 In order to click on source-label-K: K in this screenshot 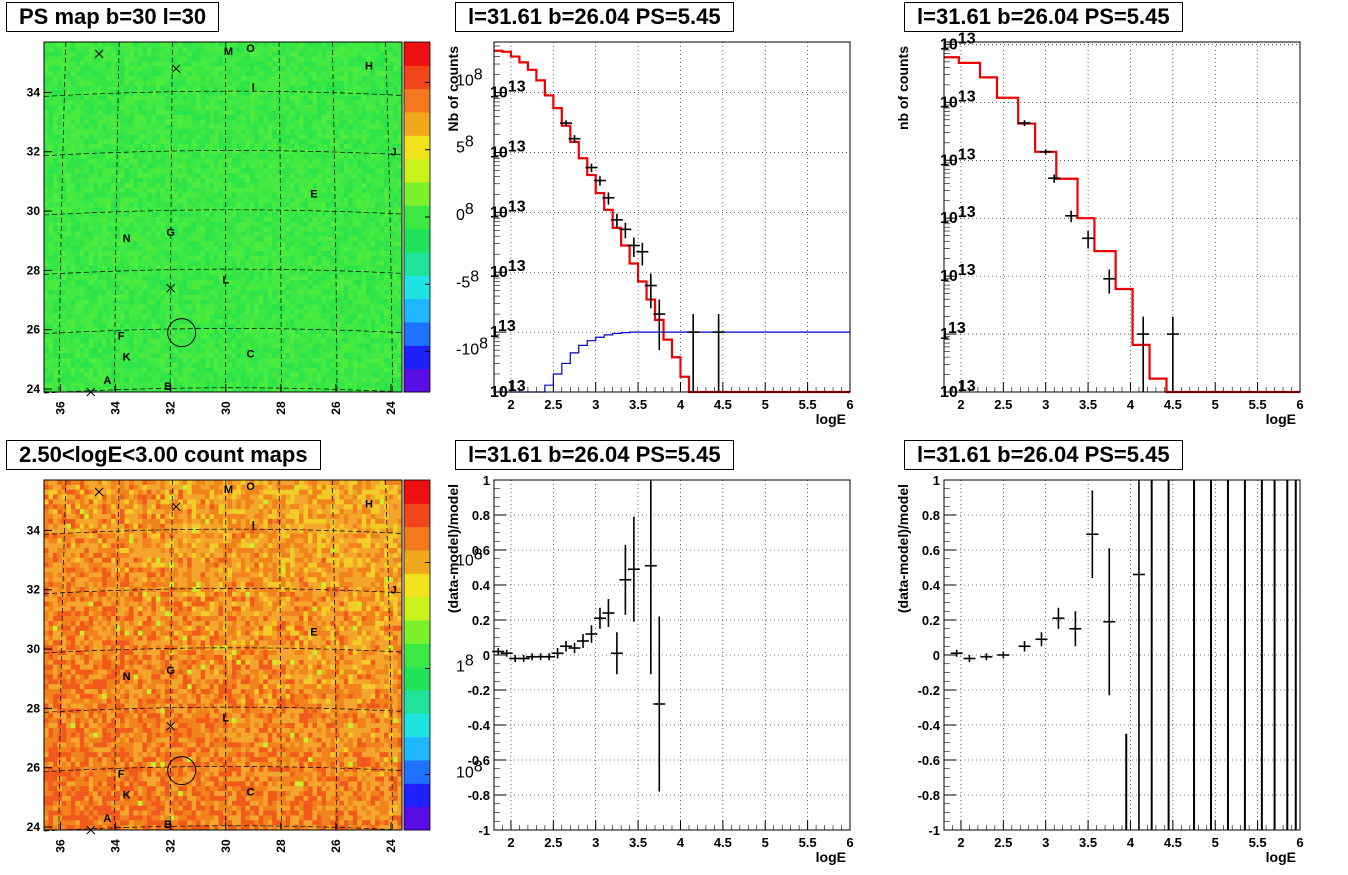, I will do `click(127, 357)`.